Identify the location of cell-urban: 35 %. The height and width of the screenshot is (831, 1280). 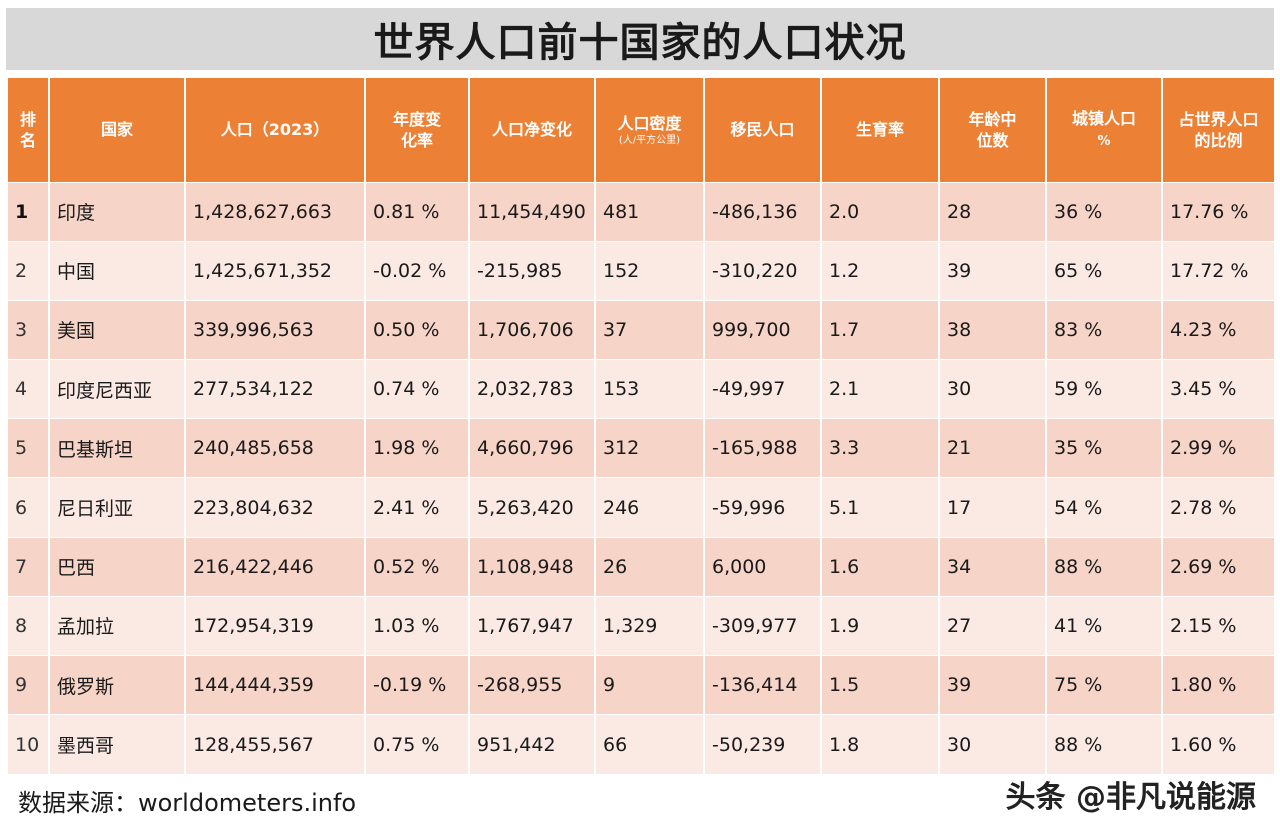
(1104, 448).